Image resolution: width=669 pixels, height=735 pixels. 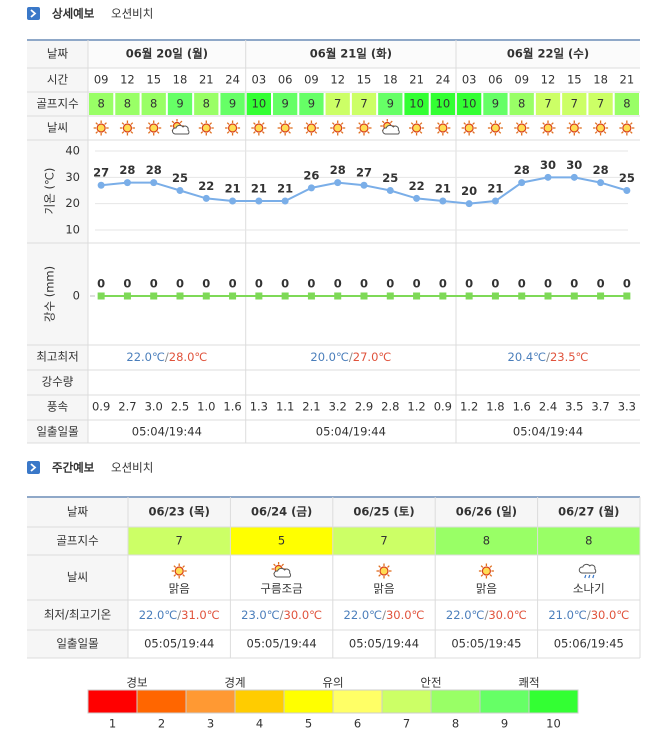 What do you see at coordinates (57, 407) in the screenshot?
I see `row-label: 풍속` at bounding box center [57, 407].